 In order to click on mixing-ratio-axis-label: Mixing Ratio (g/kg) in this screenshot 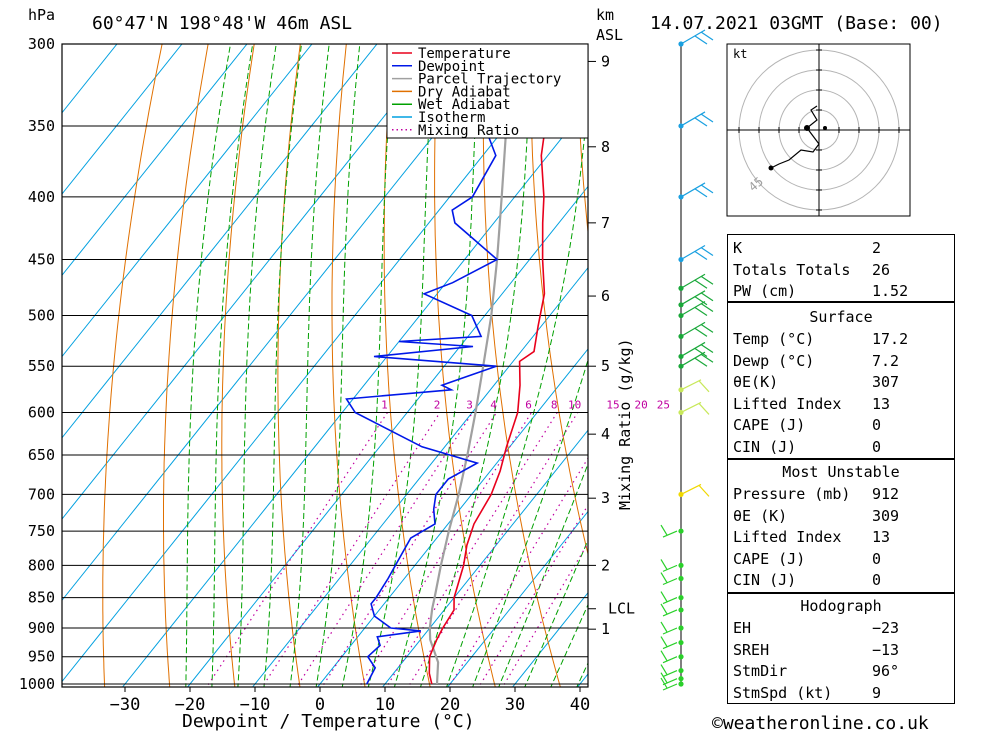, I will do `click(625, 424)`.